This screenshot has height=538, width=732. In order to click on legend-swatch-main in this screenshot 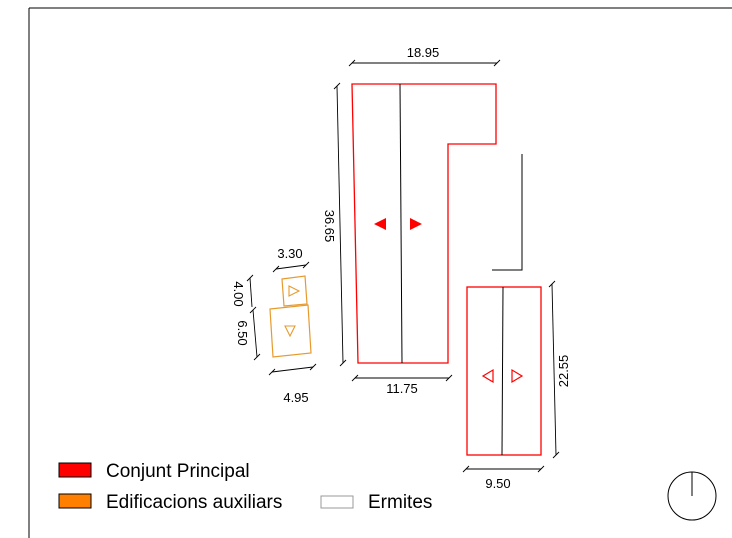, I will do `click(75, 470)`.